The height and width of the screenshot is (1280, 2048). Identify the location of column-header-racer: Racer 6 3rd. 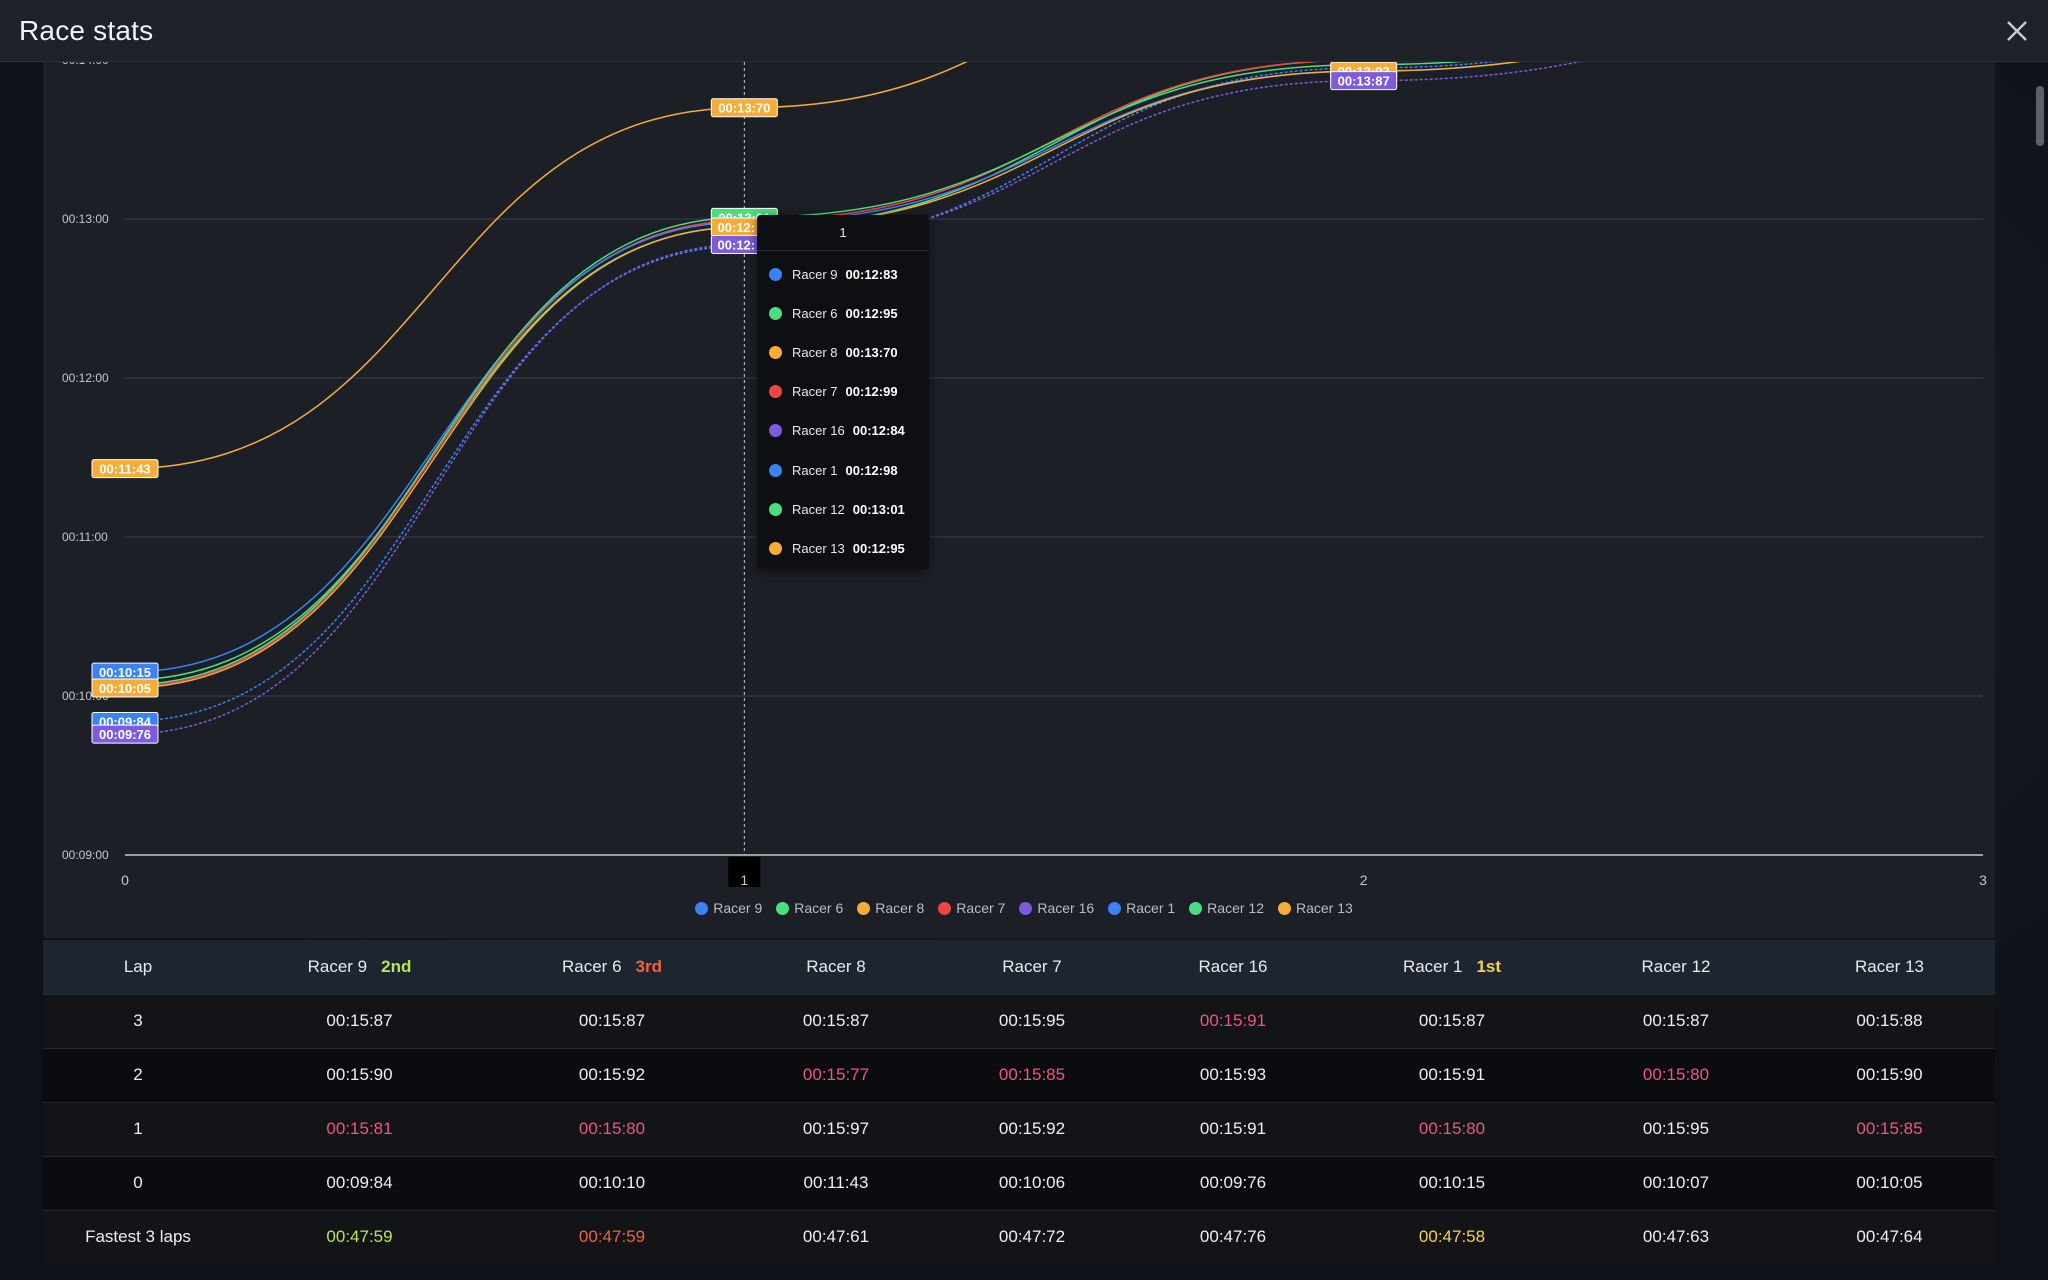
(612, 967).